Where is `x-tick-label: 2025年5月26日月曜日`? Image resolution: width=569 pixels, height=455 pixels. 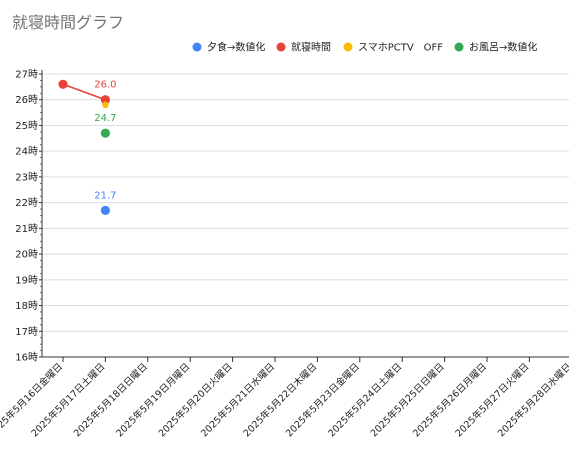
x-tick-label: 2025年5月26日月曜日 is located at coordinates (449, 400).